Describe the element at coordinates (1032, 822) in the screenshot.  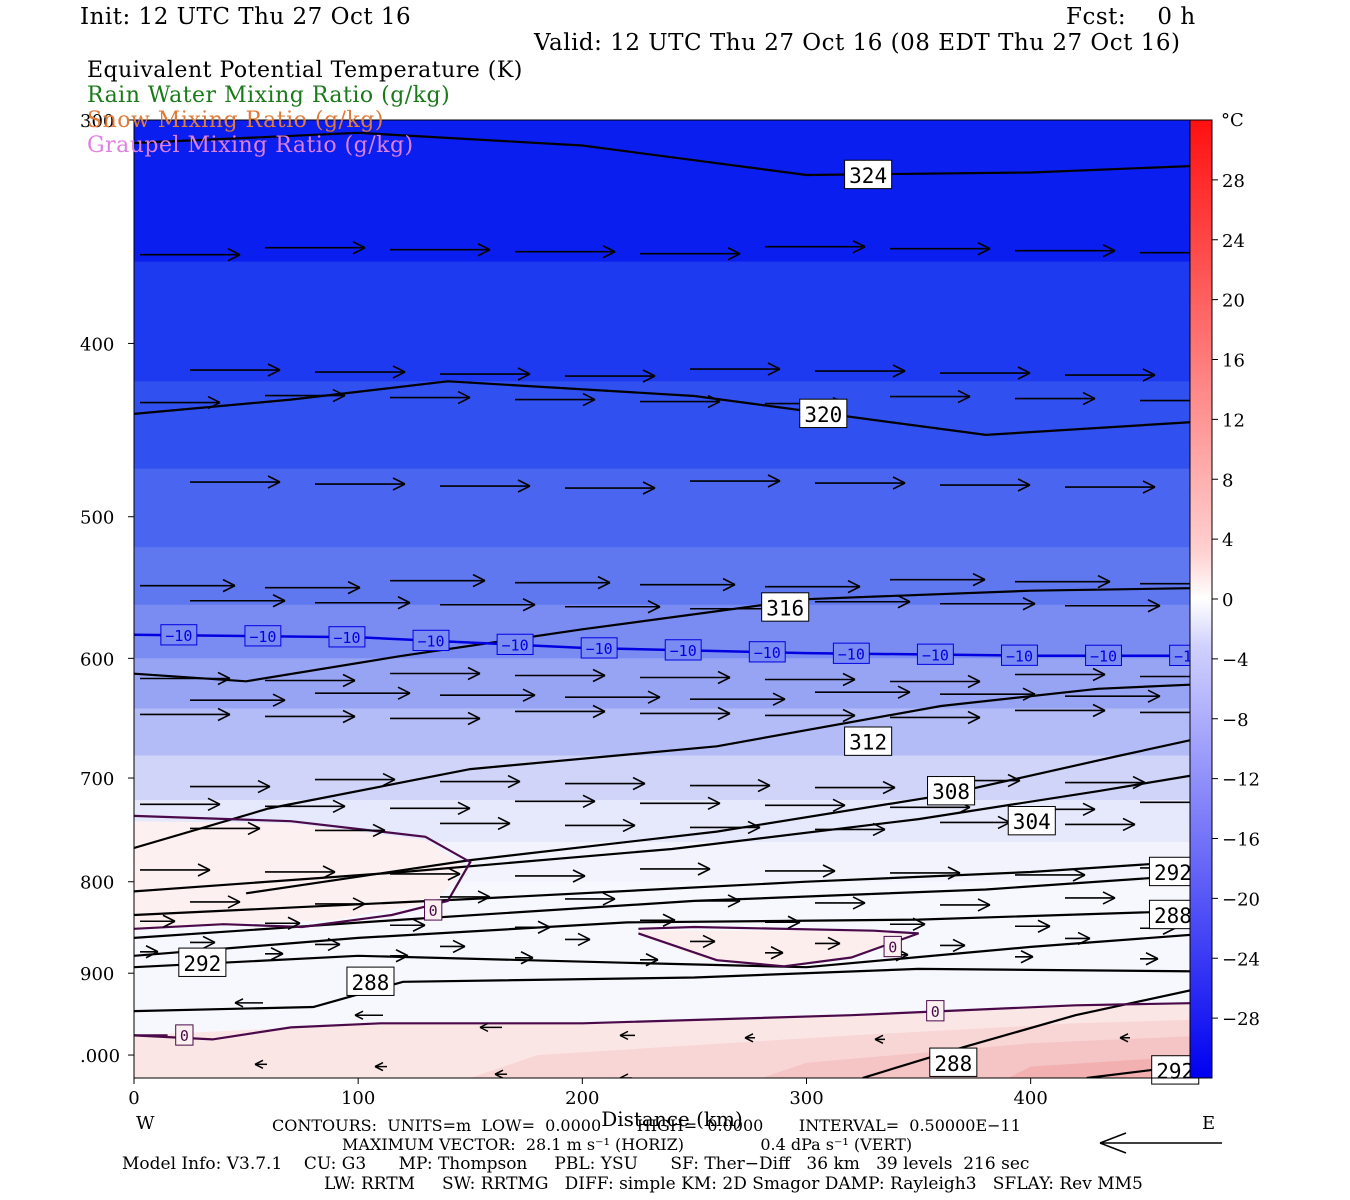
I see `svg-text: 304` at that location.